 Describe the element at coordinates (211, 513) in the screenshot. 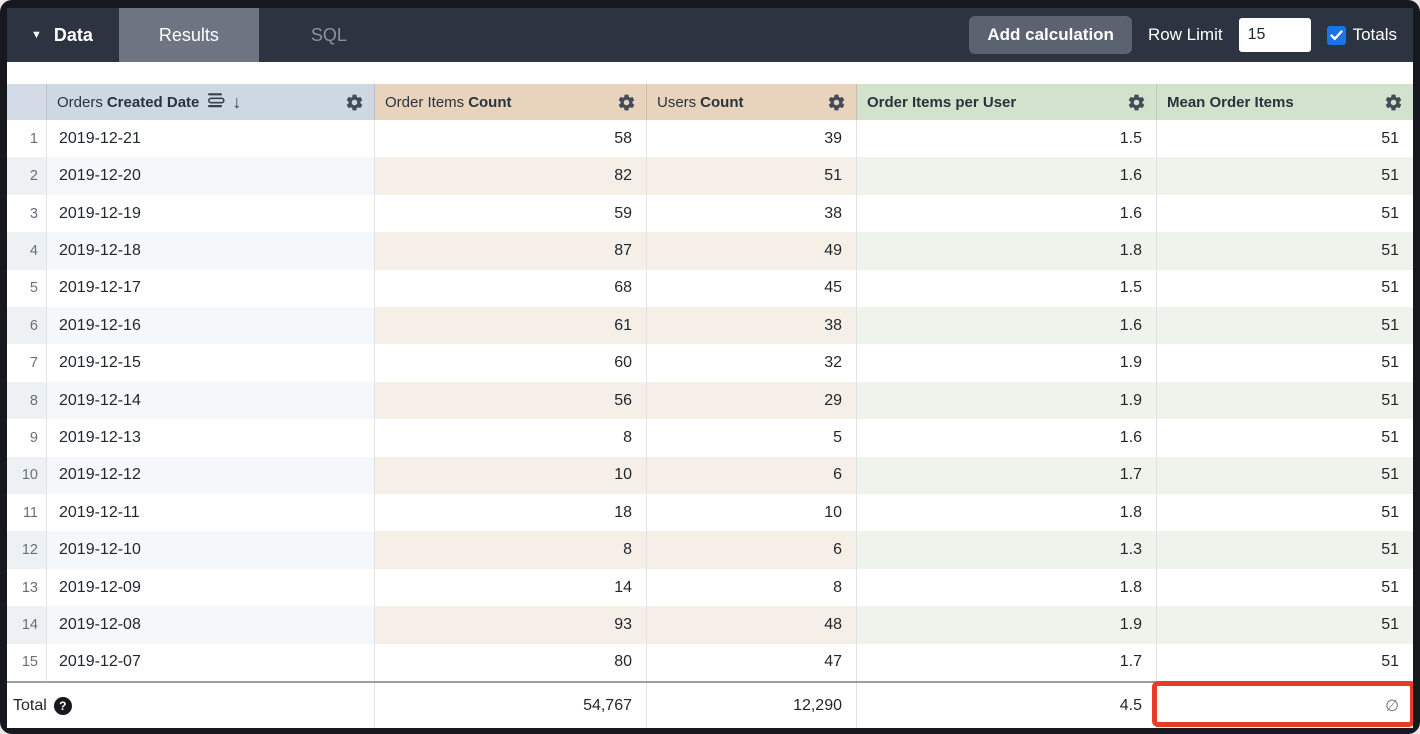

I see `table-cell-date: 2019-12-11` at that location.